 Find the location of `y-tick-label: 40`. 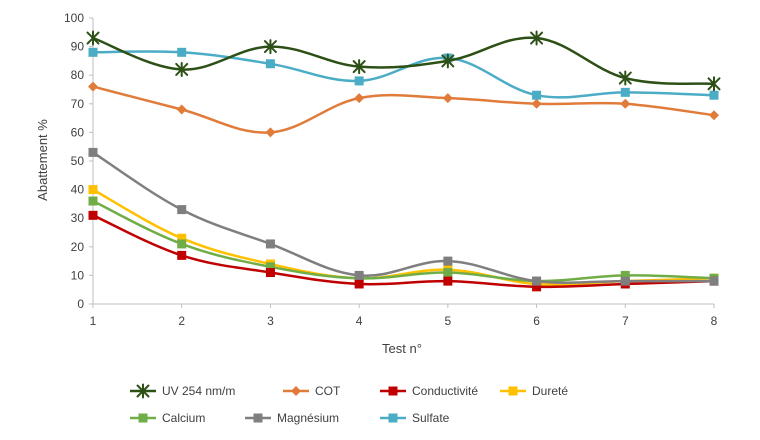

y-tick-label: 40 is located at coordinates (78, 190).